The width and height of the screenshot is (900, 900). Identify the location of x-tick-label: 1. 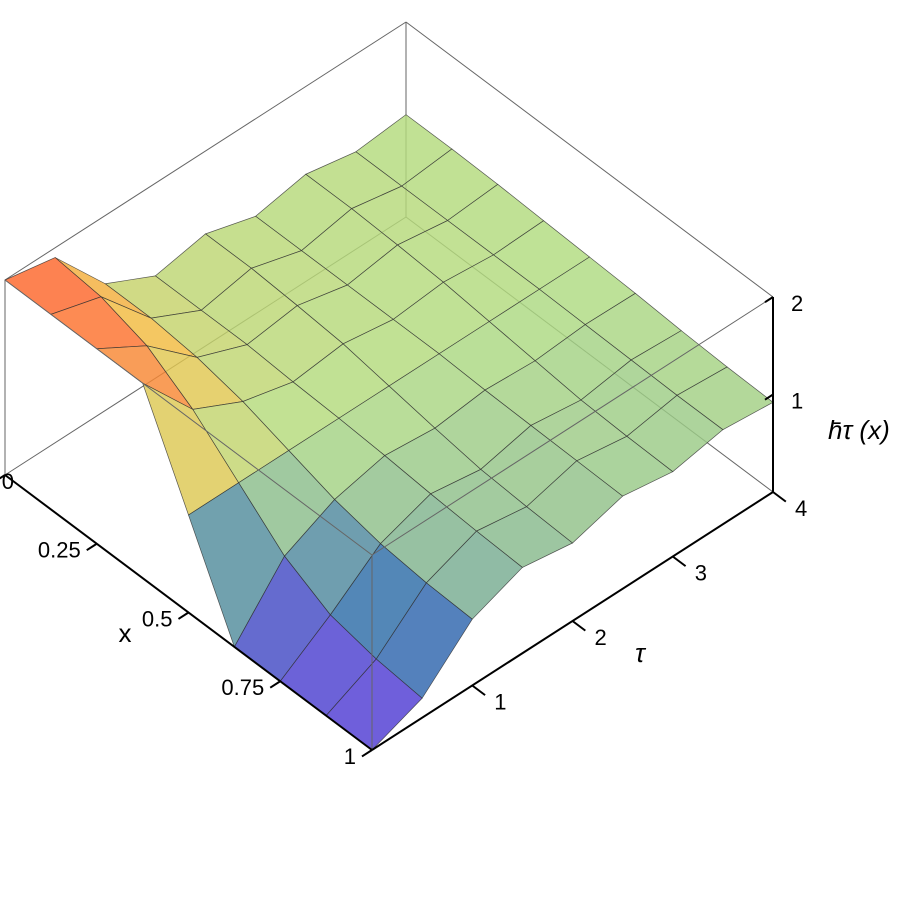
(350, 756).